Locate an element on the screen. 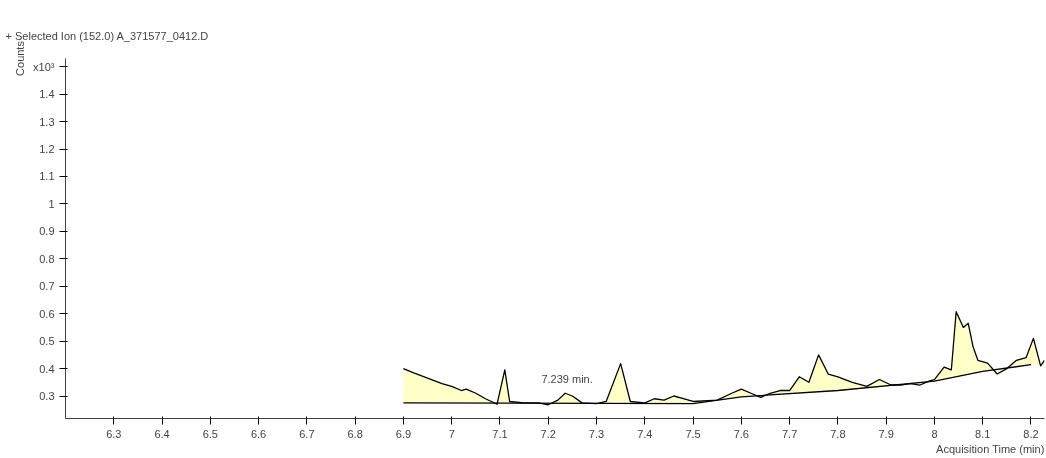  x-tick-label: 7.2 is located at coordinates (548, 433).